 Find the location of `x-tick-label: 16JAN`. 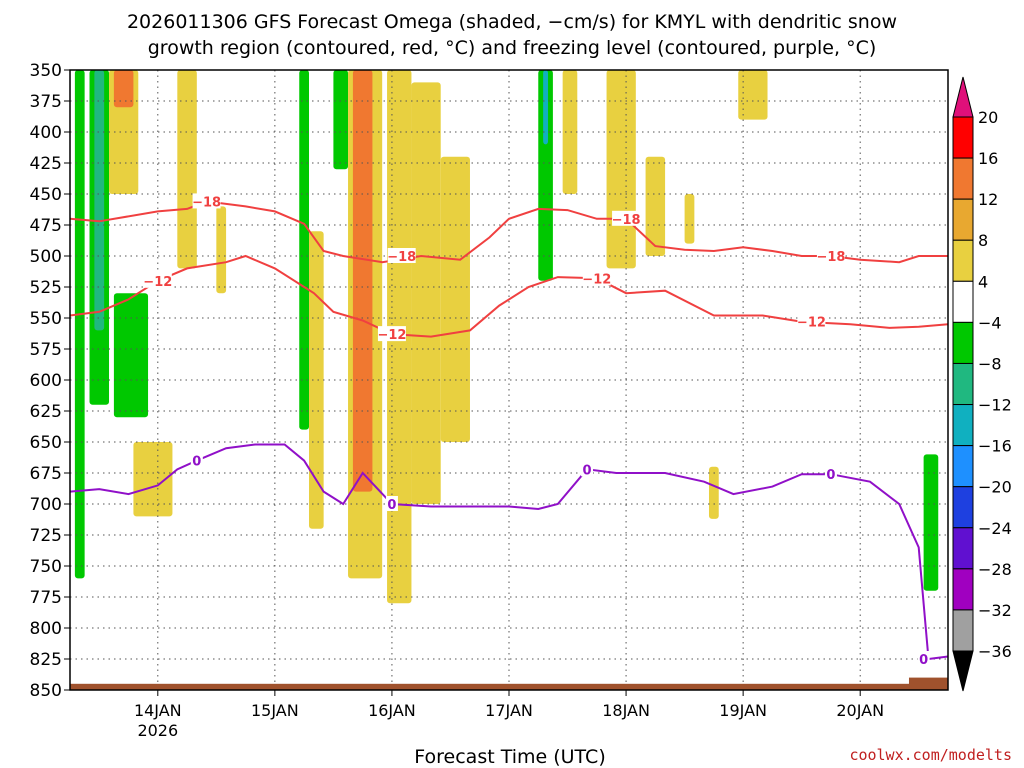

x-tick-label: 16JAN is located at coordinates (392, 710).